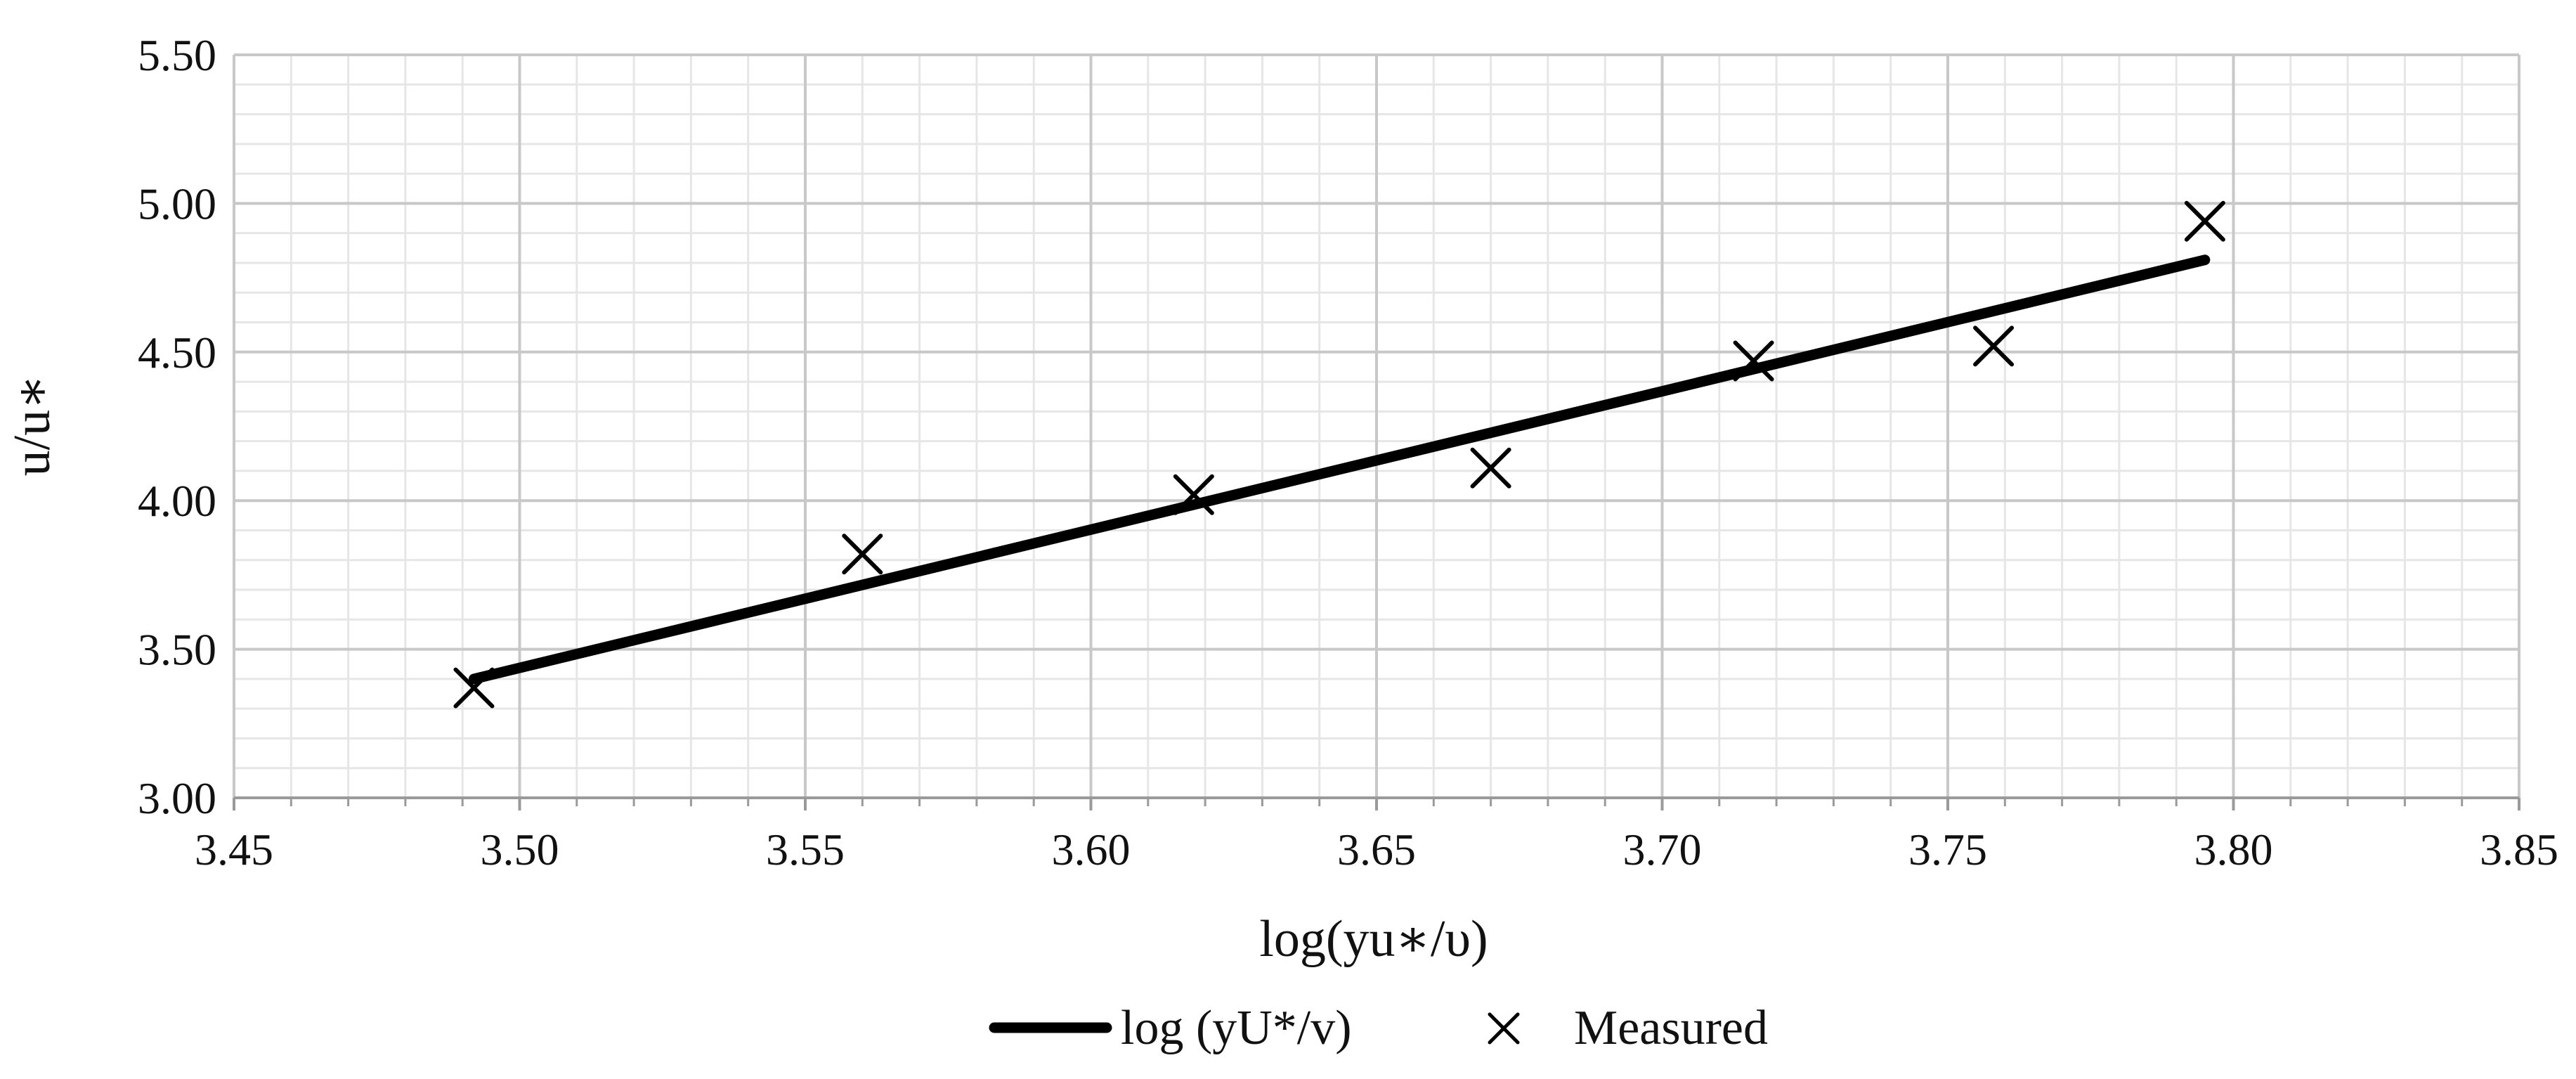 The height and width of the screenshot is (1079, 2576). I want to click on legend: log (yU*/v) Measured, so click(1378, 1028).